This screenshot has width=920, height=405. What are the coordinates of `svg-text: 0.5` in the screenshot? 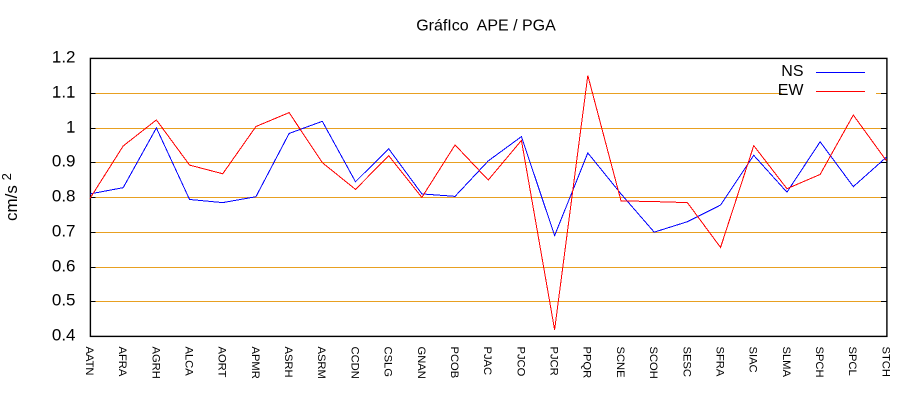 It's located at (64, 300).